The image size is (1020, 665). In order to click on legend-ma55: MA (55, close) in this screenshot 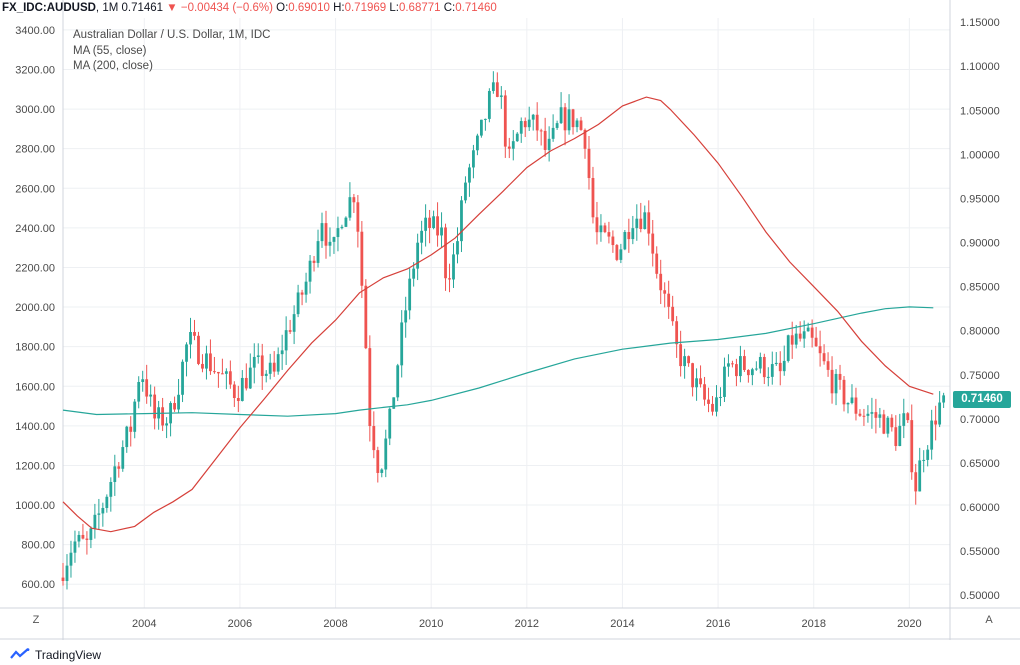, I will do `click(110, 50)`.